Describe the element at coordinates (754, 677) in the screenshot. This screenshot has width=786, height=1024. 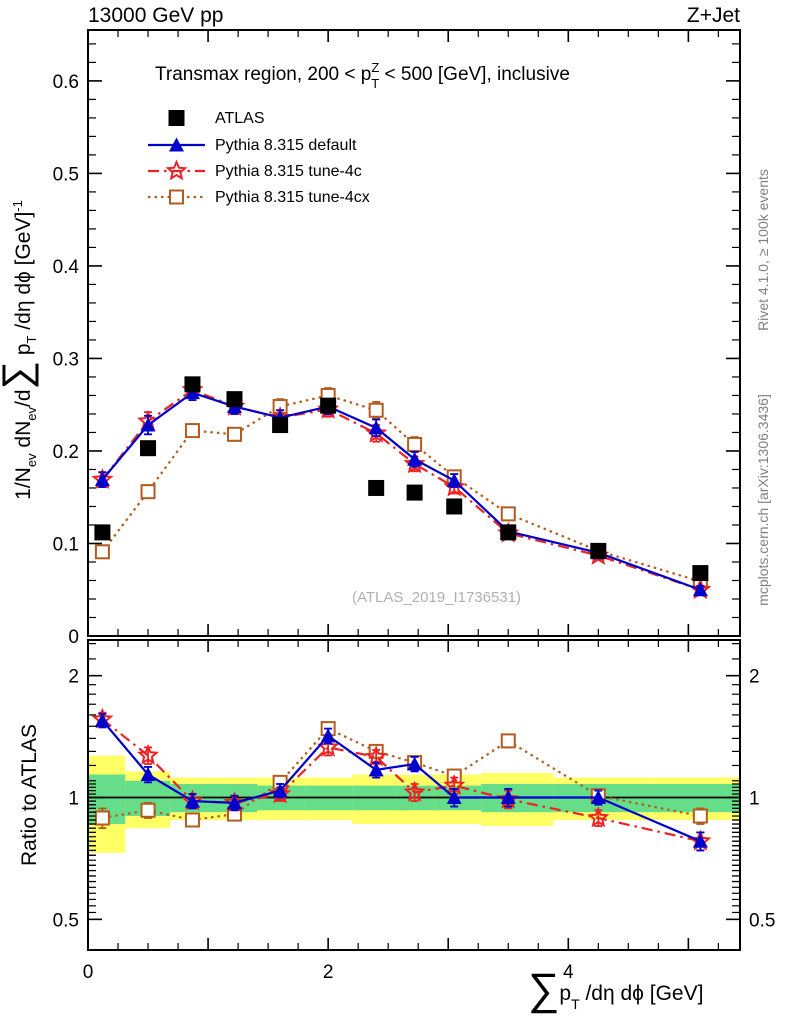
I see `ratio-y-tick-label-right: 2` at that location.